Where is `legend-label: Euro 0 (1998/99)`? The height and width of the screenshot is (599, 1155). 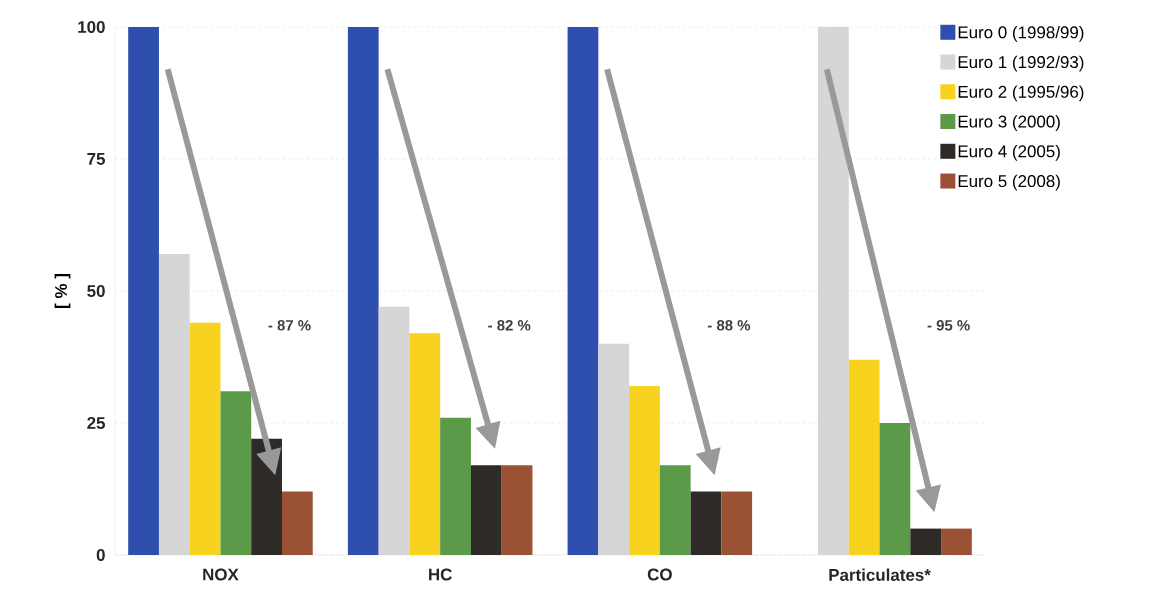
legend-label: Euro 0 (1998/99) is located at coordinates (1021, 33).